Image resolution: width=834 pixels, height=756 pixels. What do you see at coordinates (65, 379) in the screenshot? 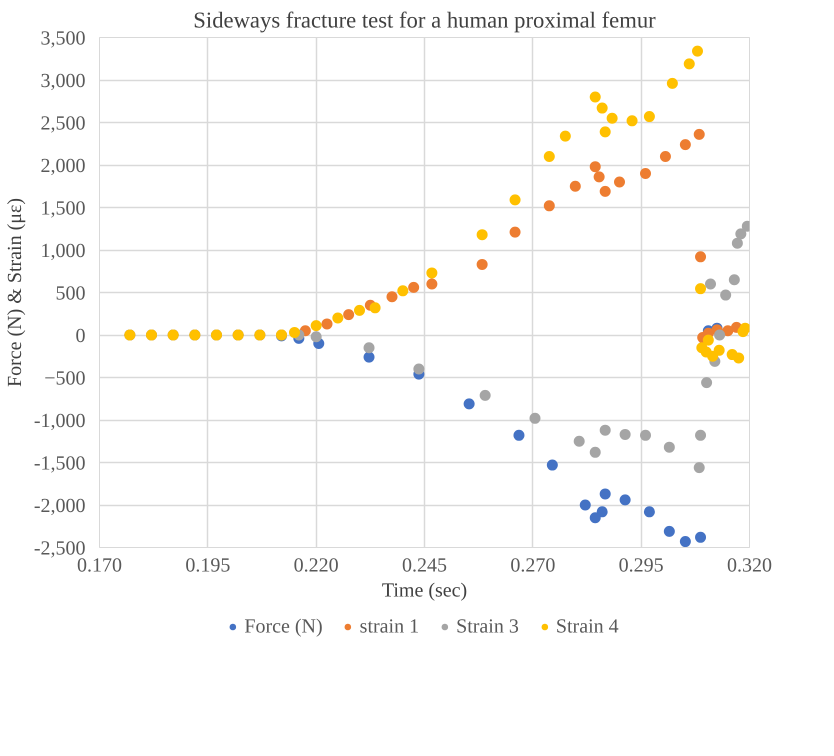
I see `y-tick-label: −500` at bounding box center [65, 379].